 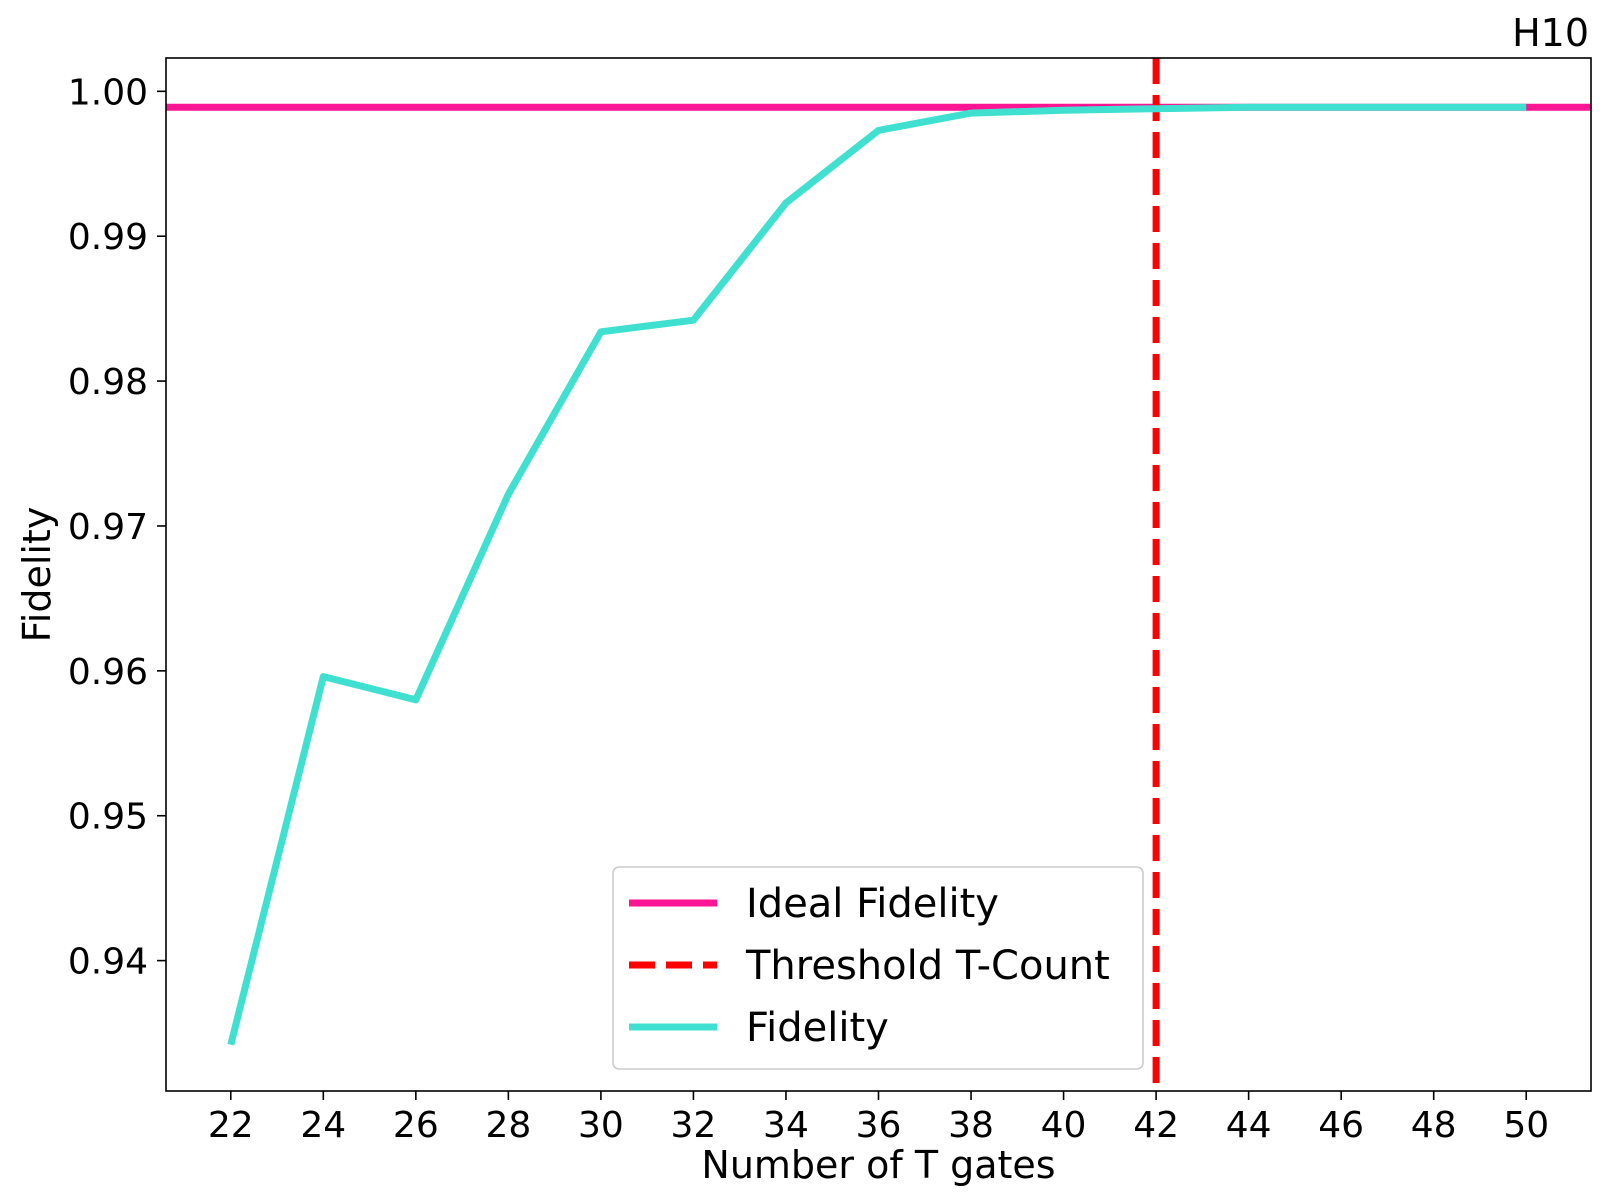 I want to click on x-tick-label: 40, so click(x=1064, y=1125).